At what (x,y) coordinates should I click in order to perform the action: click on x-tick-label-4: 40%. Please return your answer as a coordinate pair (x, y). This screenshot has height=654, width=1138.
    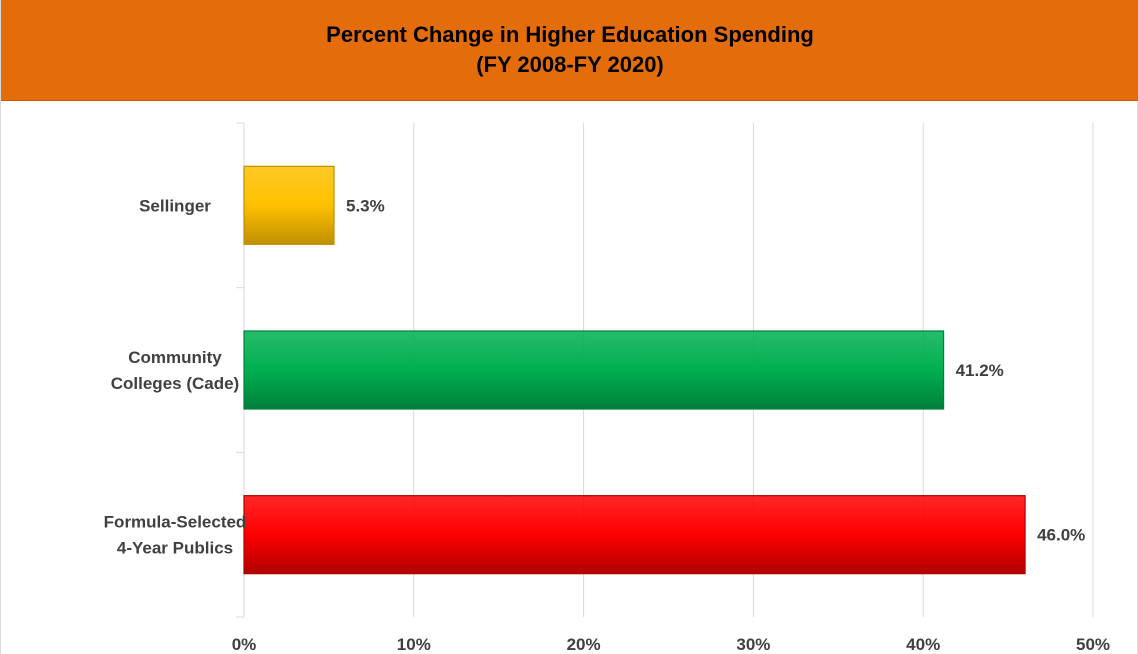
    Looking at the image, I should click on (923, 644).